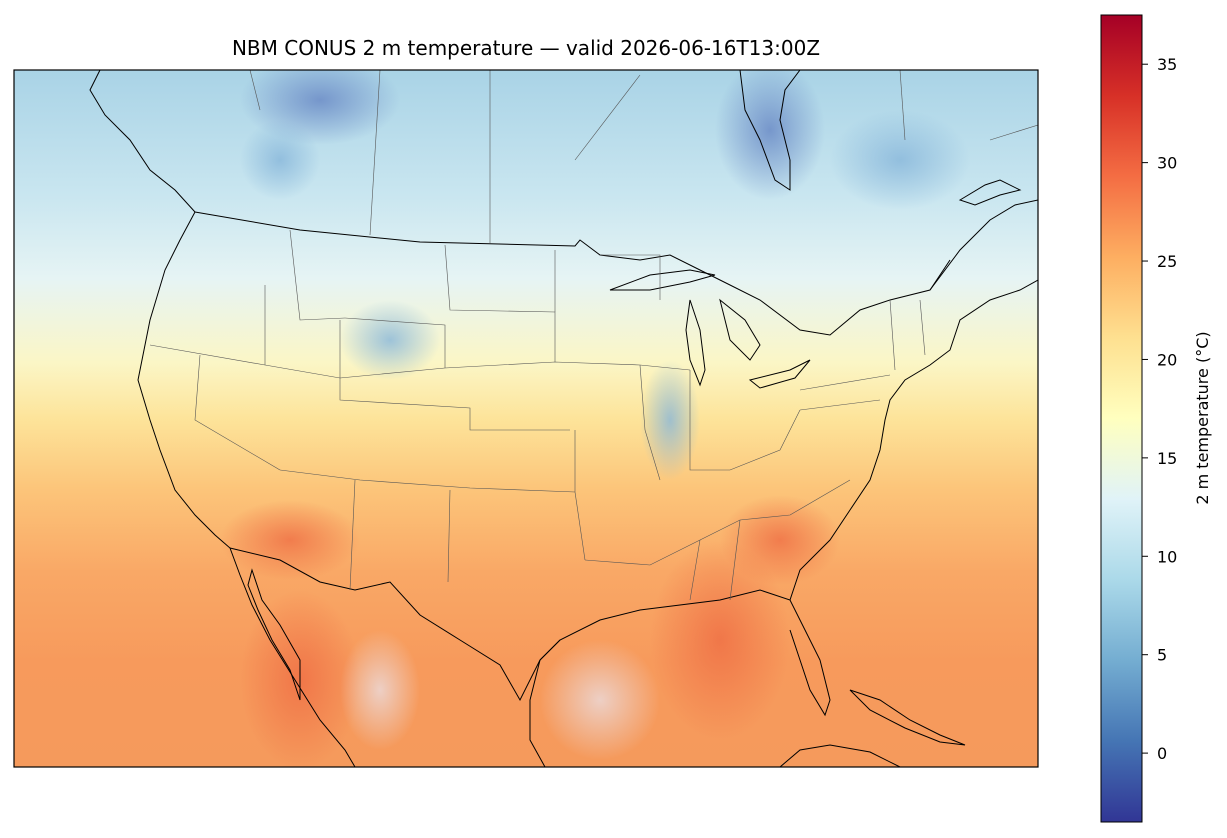 This screenshot has height=838, width=1227. Describe the element at coordinates (1159, 409) in the screenshot. I see `colorbar-ticks: 0 5 10 15 20 25 30 35` at that location.